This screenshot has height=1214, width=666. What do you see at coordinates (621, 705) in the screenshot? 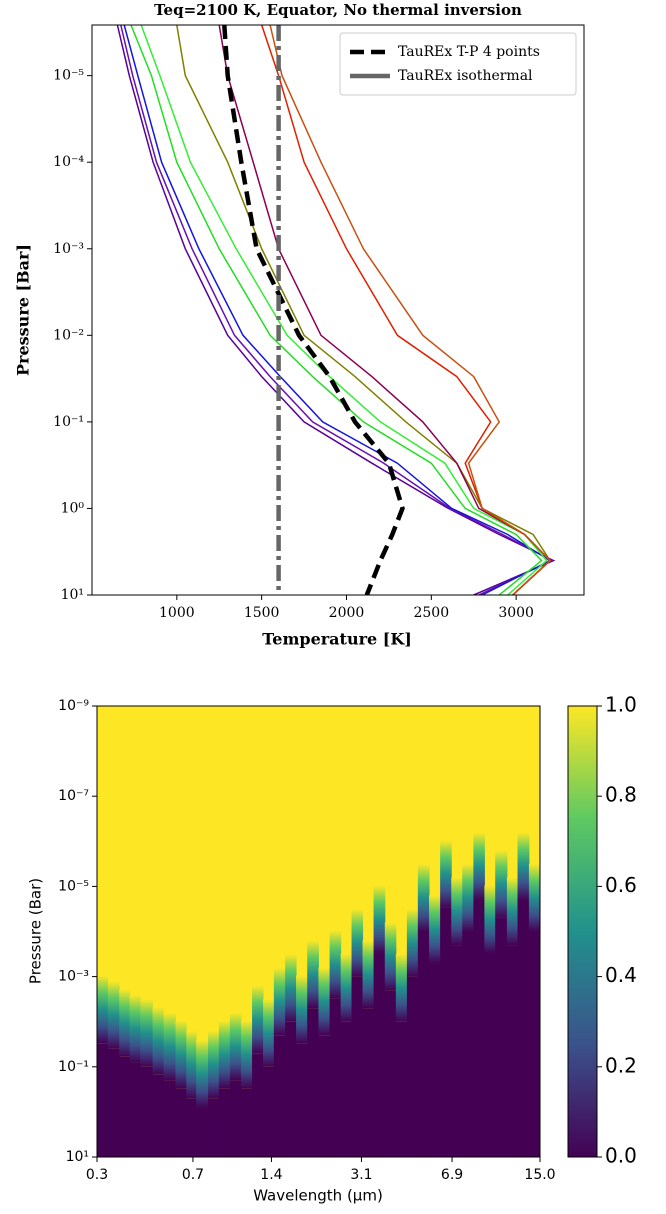
I see `colorbar-tick-label: 1.0` at bounding box center [621, 705].